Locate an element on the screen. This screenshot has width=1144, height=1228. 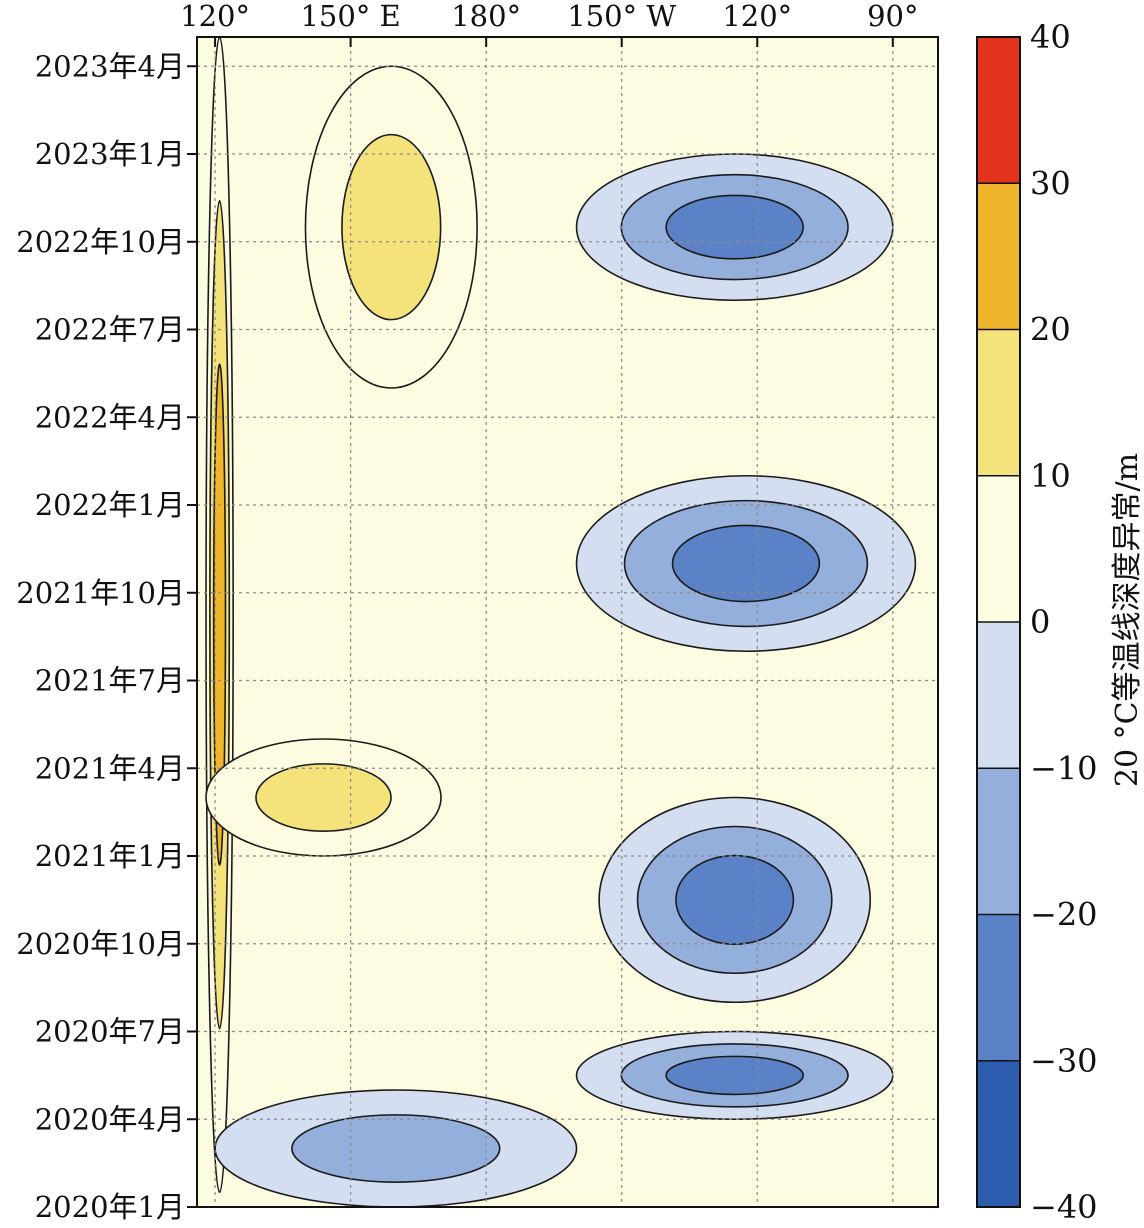
x-tick-label-4: 120° is located at coordinates (757, 16).